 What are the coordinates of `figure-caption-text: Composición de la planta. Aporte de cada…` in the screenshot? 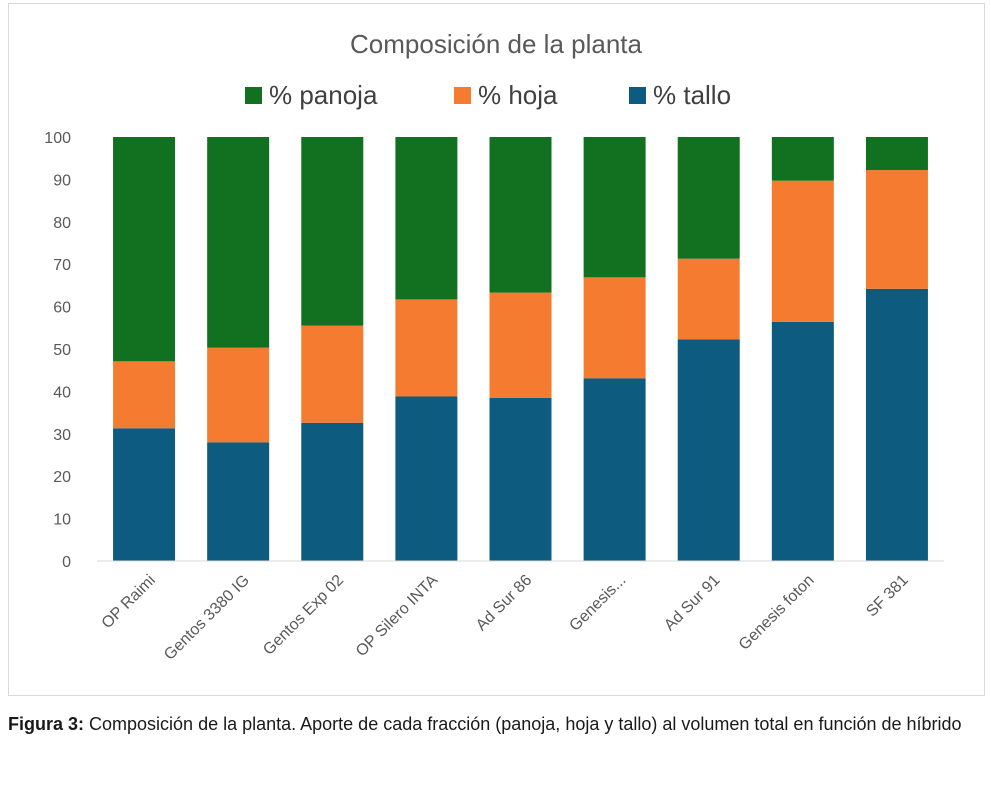 It's located at (523, 724).